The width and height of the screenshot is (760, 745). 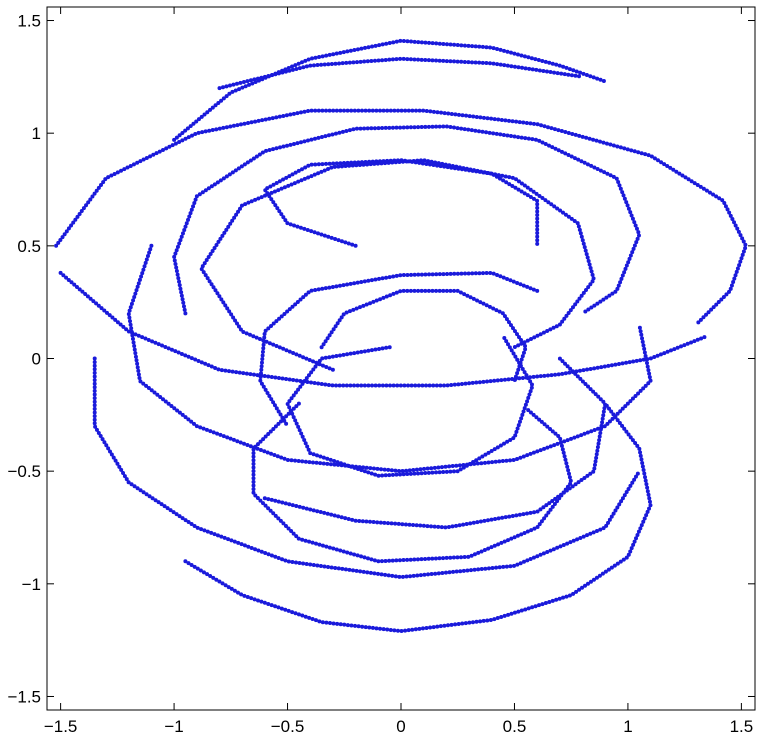 I want to click on y-tick-label: 0, so click(x=36, y=359).